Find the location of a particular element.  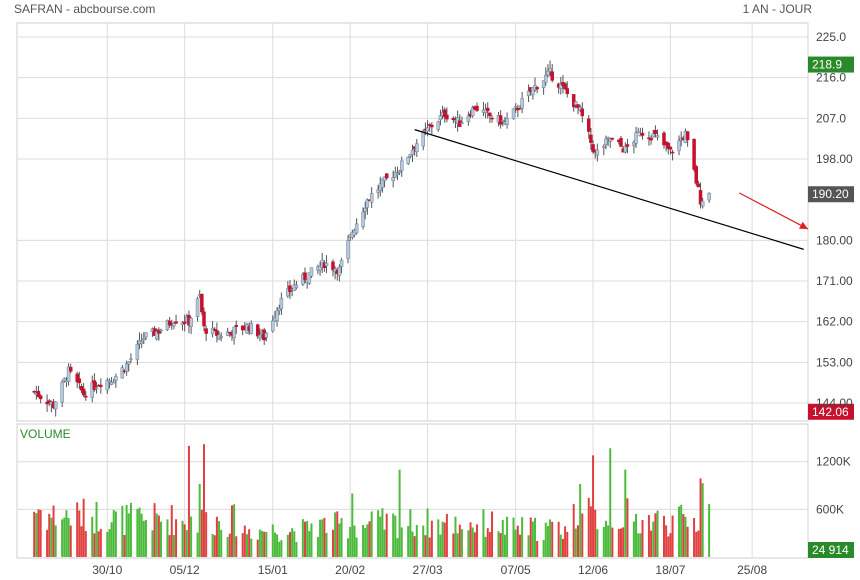

x-tick-label: 18/07 is located at coordinates (670, 570).